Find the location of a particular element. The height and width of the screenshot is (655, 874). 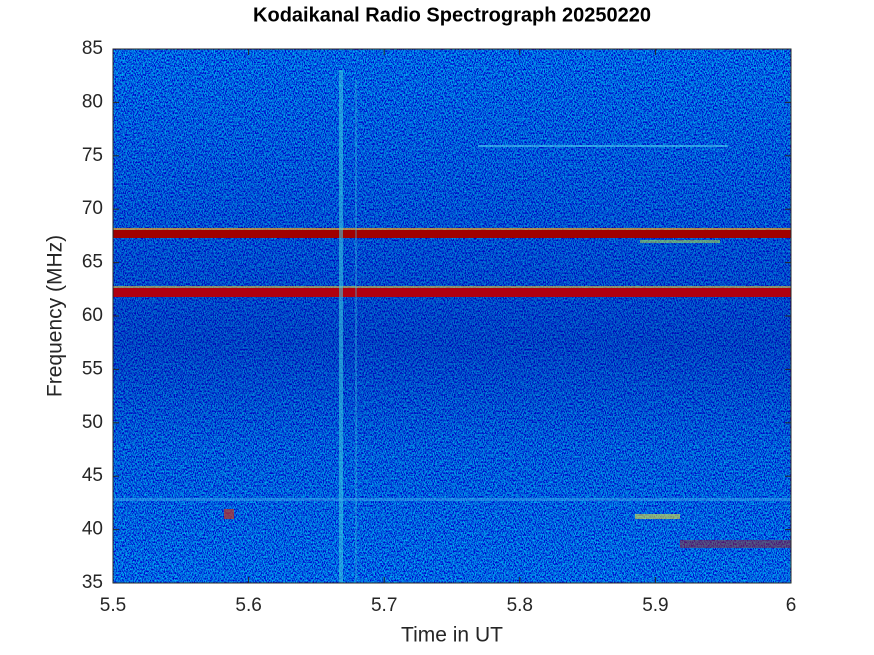

y-tick-label: 50 is located at coordinates (92, 422).